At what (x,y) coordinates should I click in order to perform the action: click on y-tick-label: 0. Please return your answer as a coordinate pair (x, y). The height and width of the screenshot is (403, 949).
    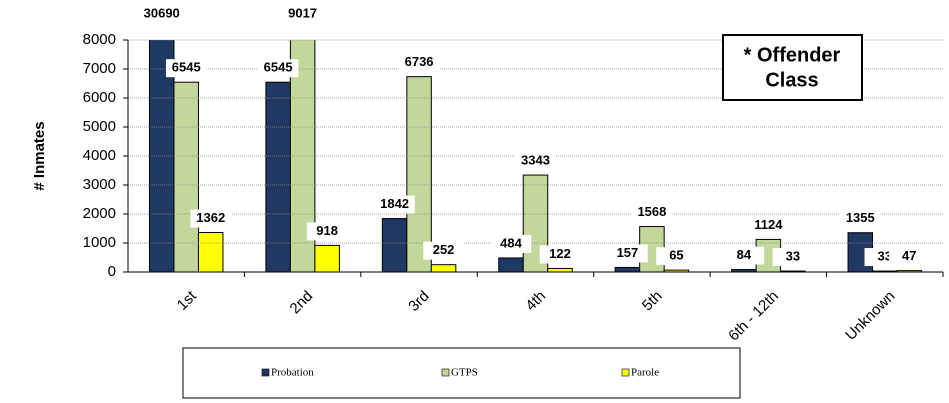
    Looking at the image, I should click on (112, 271).